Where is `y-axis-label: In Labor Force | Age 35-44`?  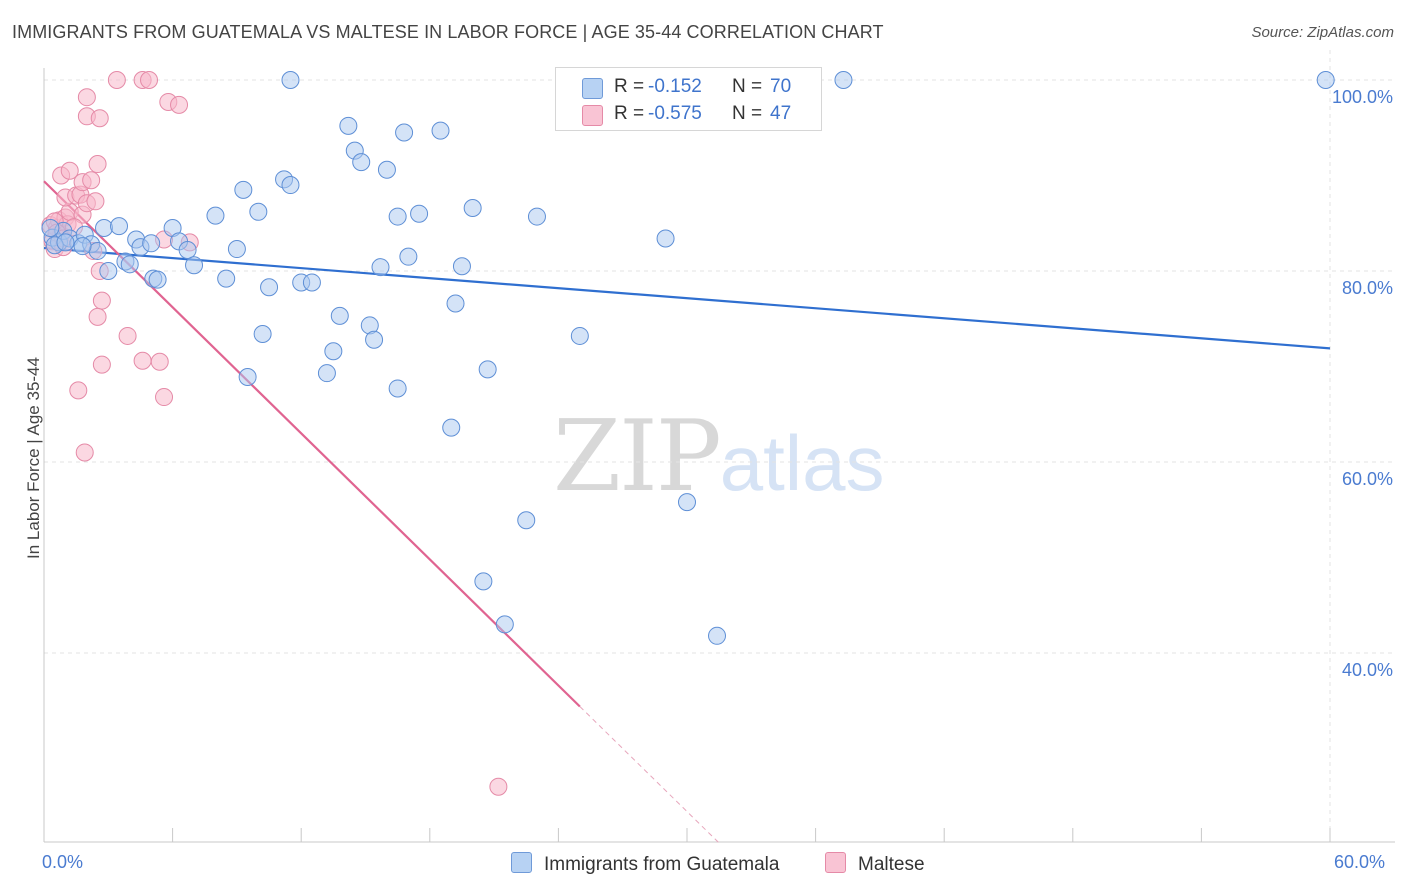
y-axis-label: In Labor Force | Age 35-44 is located at coordinates (33, 458).